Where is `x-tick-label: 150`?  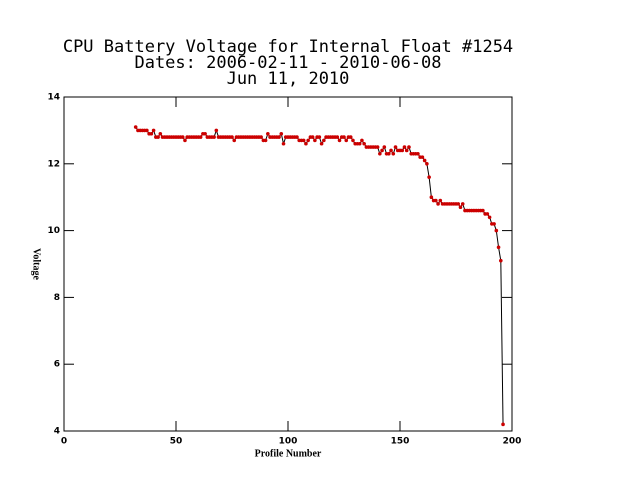
x-tick-label: 150 is located at coordinates (400, 442).